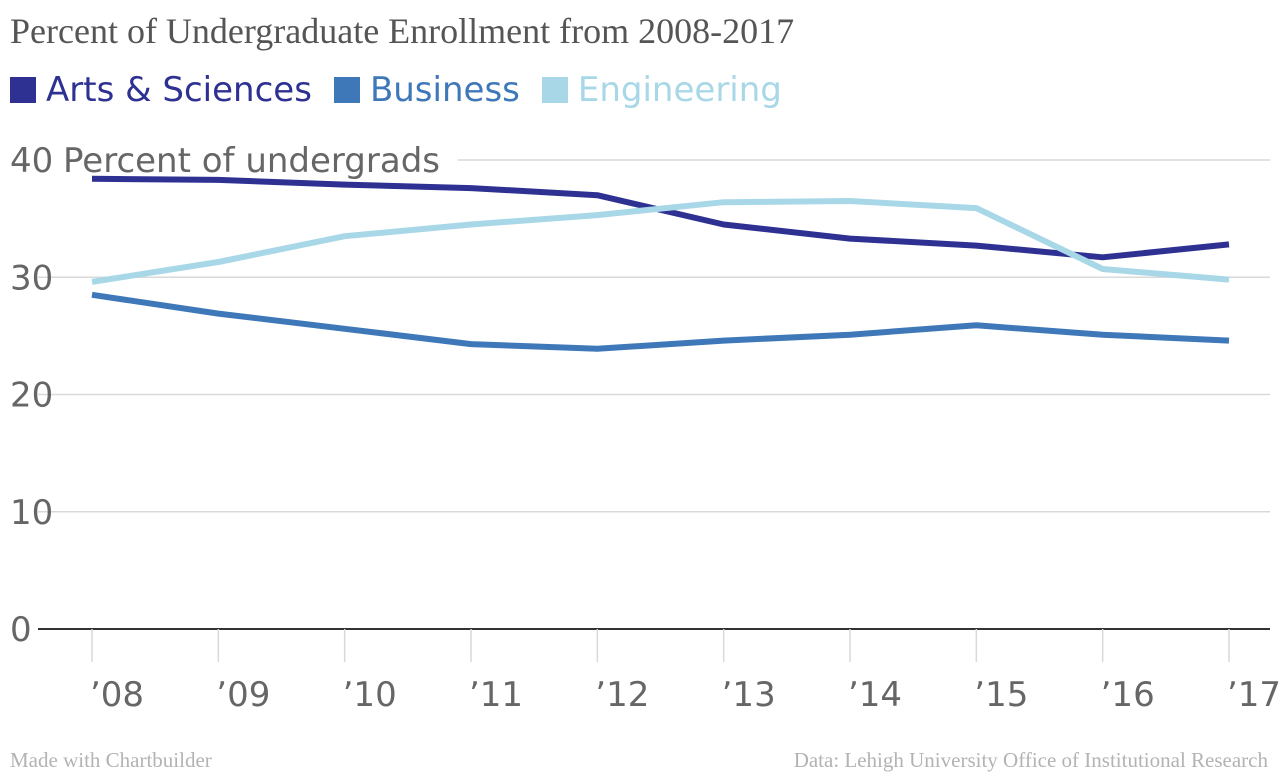  What do you see at coordinates (875, 695) in the screenshot?
I see `x-tick-label: ’14` at bounding box center [875, 695].